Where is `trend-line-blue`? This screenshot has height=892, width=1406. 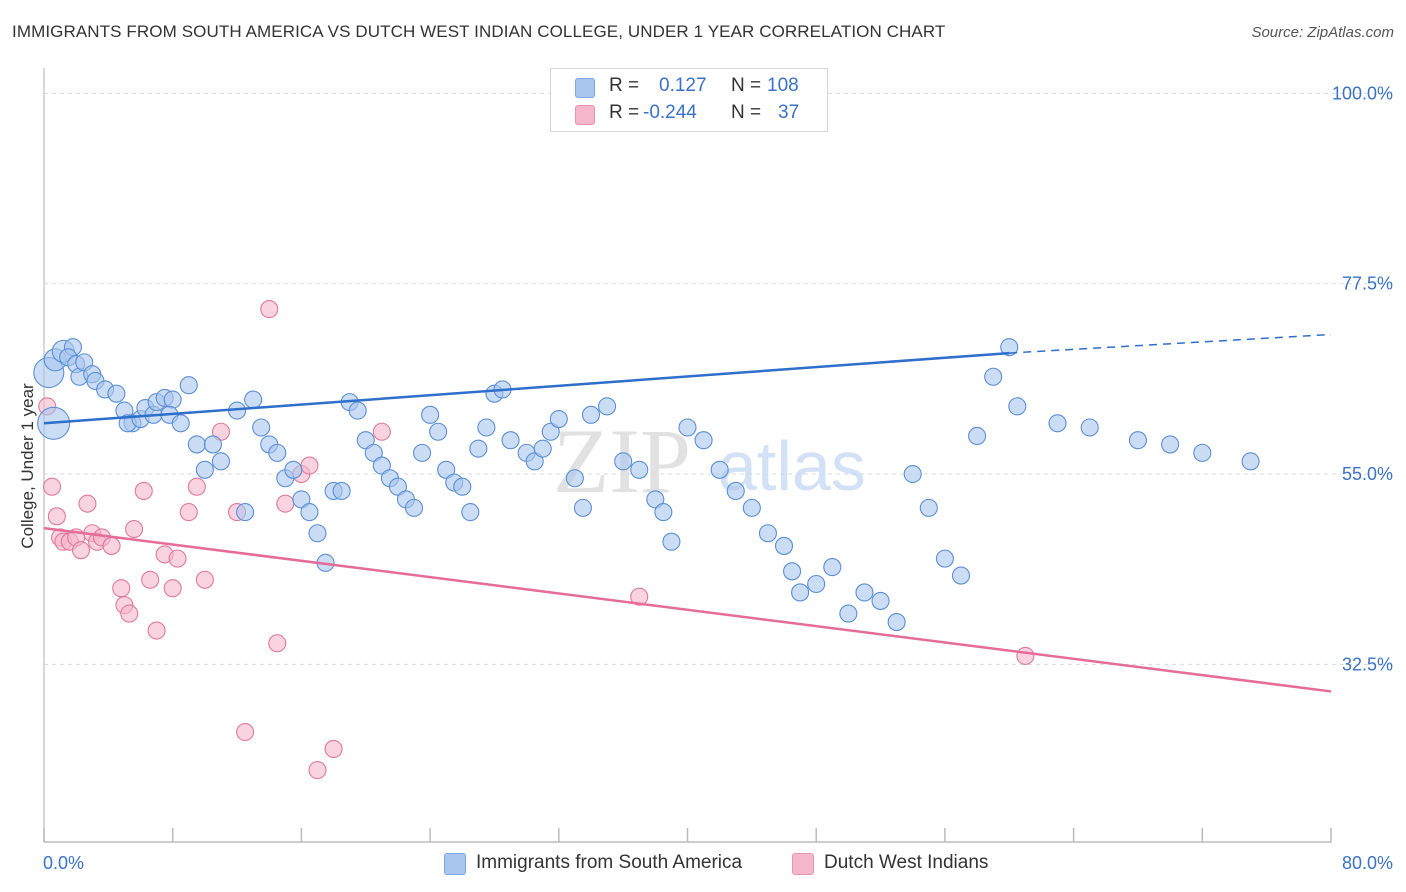
trend-line-blue is located at coordinates (526, 388).